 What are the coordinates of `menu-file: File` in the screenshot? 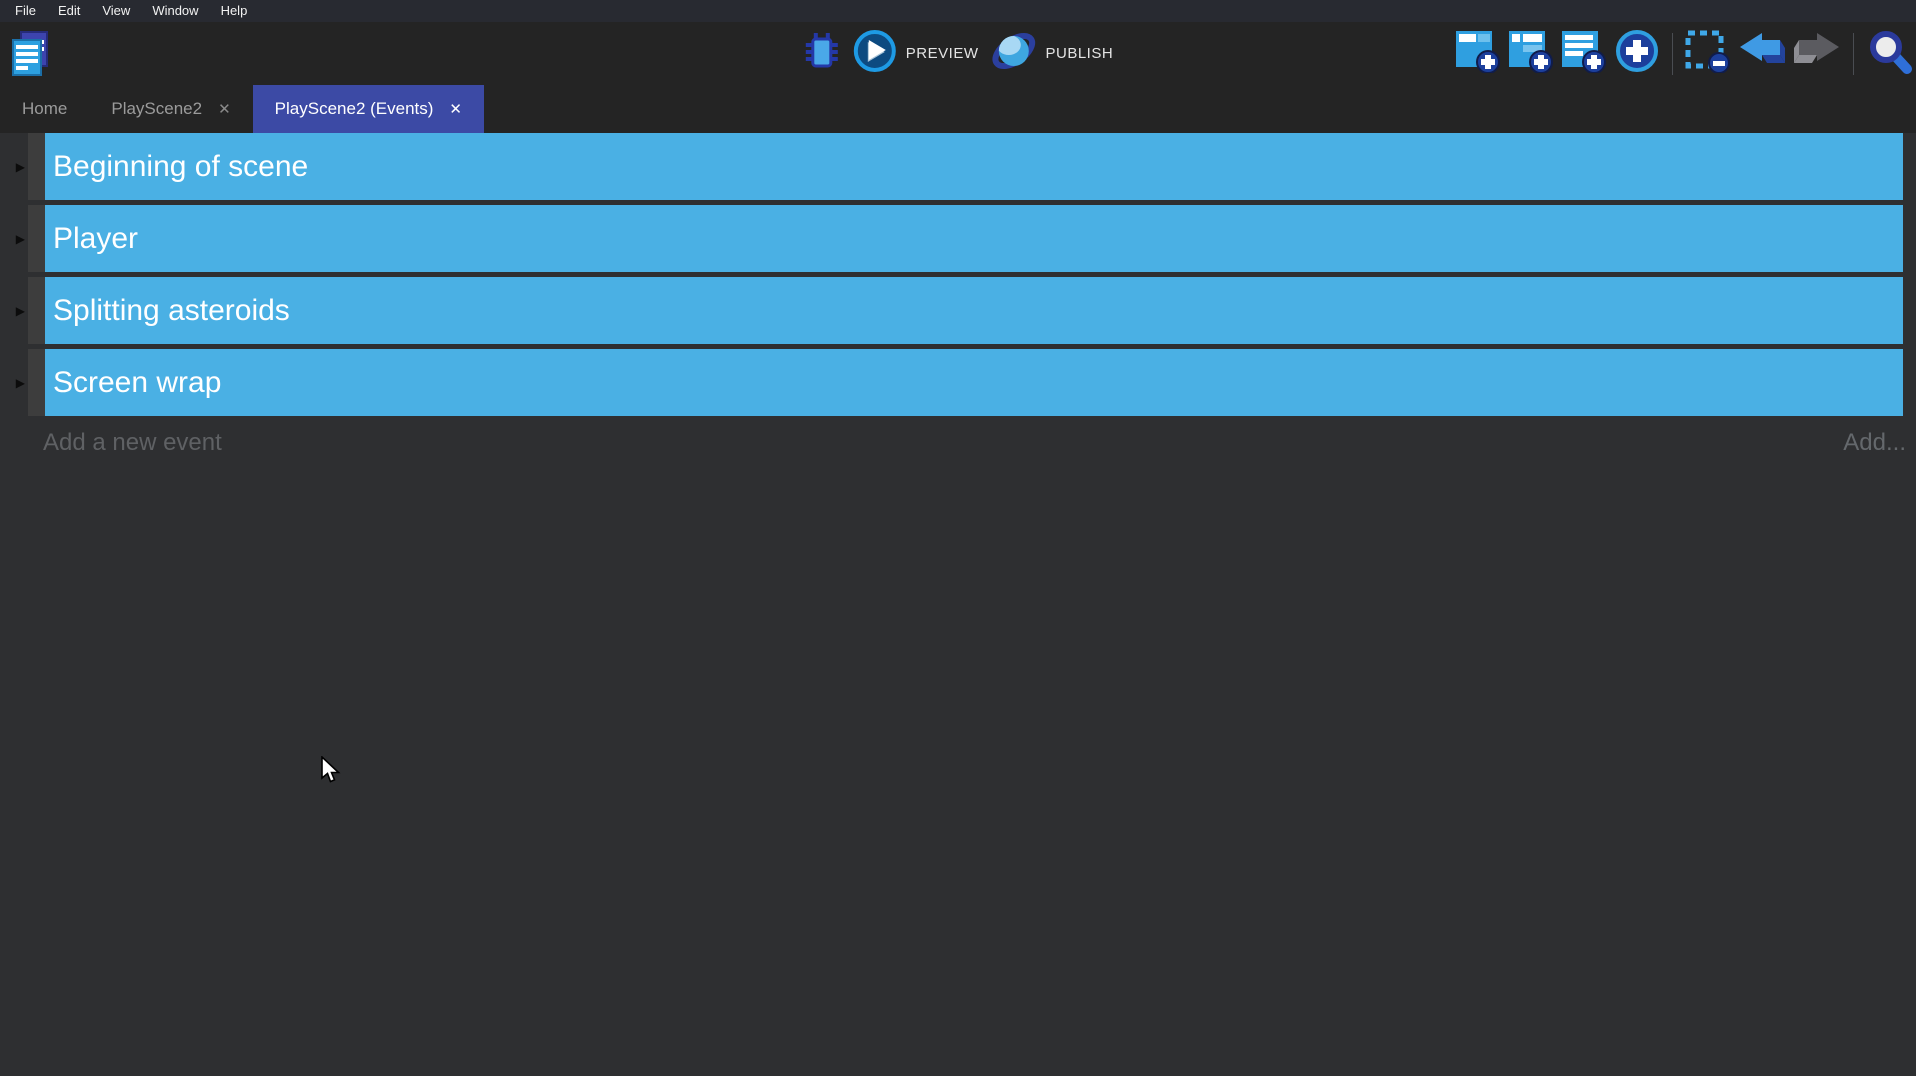 It's located at (25, 10).